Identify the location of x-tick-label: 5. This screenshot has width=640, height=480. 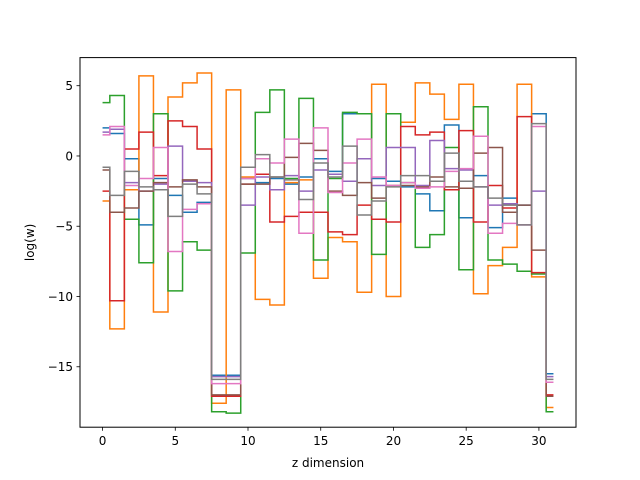
(175, 441).